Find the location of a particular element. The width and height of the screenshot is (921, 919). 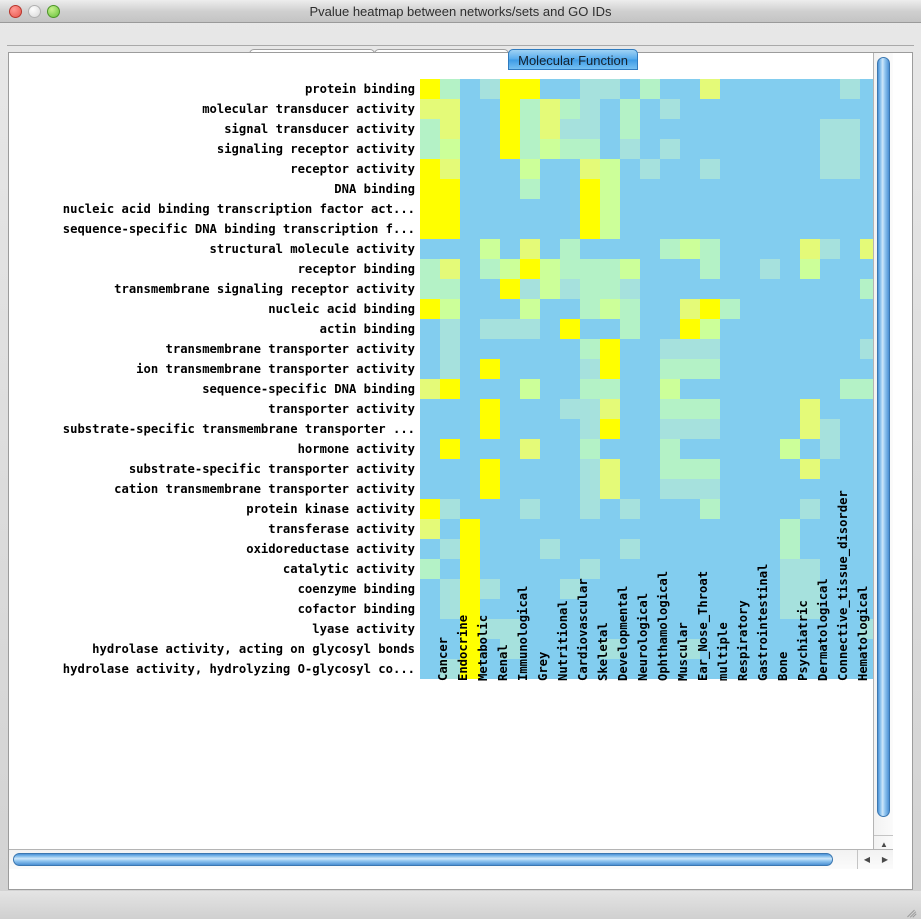

horizontal-scrollbar-thumb is located at coordinates (423, 859).